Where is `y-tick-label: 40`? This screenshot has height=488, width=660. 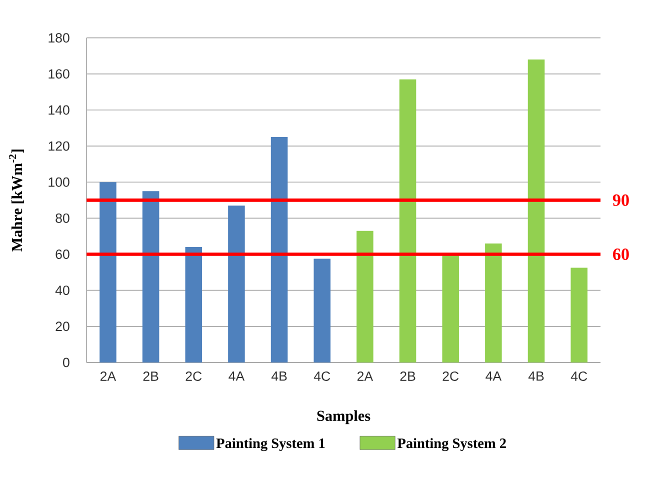 y-tick-label: 40 is located at coordinates (62, 290).